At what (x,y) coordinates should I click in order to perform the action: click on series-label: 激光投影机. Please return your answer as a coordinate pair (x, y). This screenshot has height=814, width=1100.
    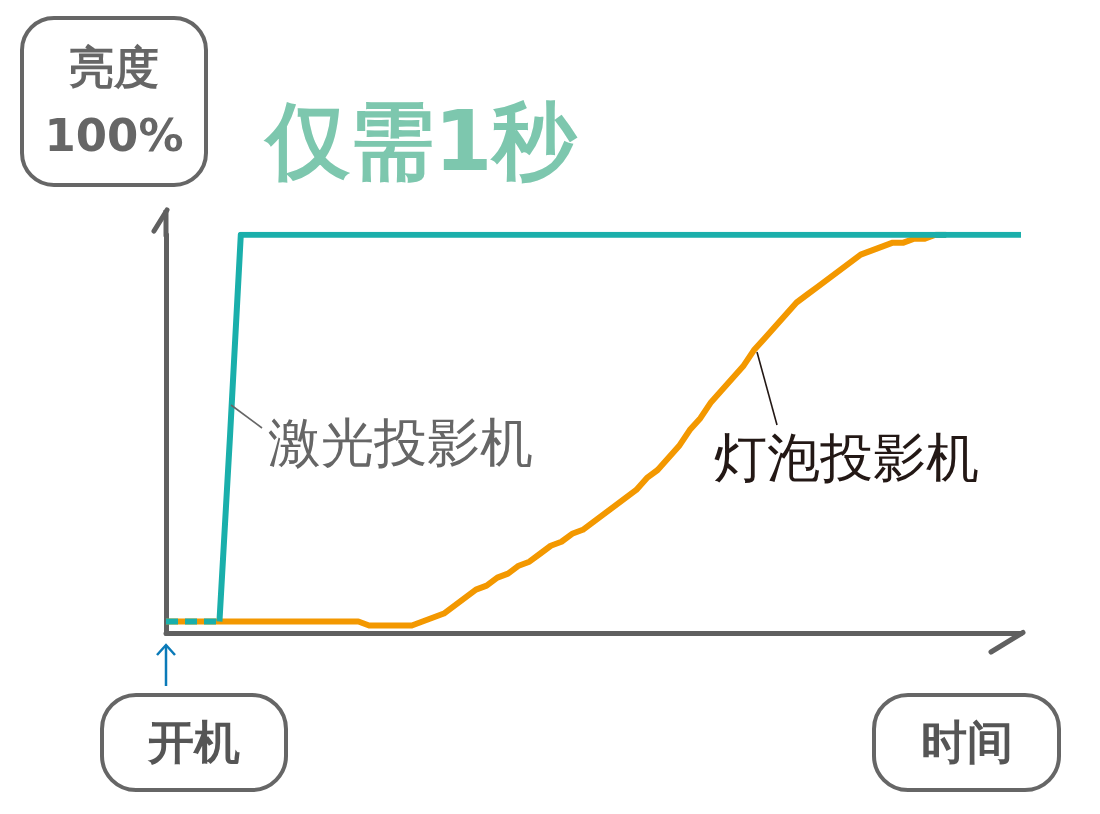
    Looking at the image, I should click on (400, 442).